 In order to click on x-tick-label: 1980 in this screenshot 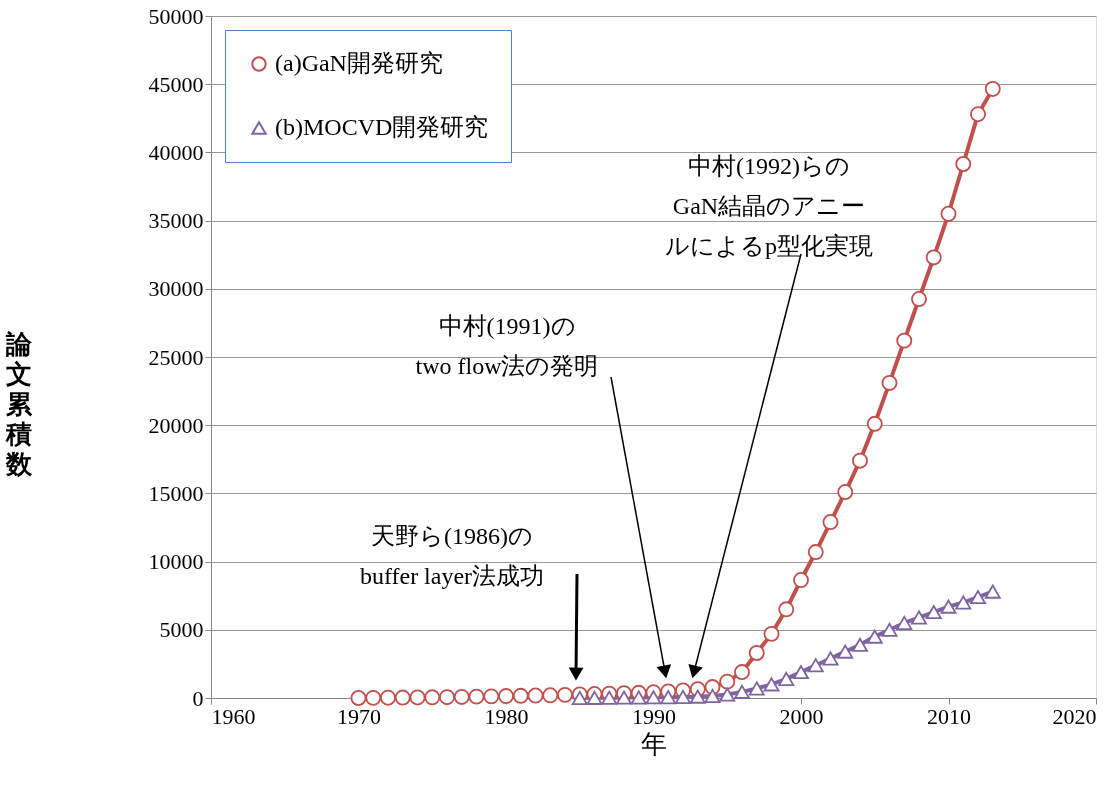, I will do `click(506, 716)`.